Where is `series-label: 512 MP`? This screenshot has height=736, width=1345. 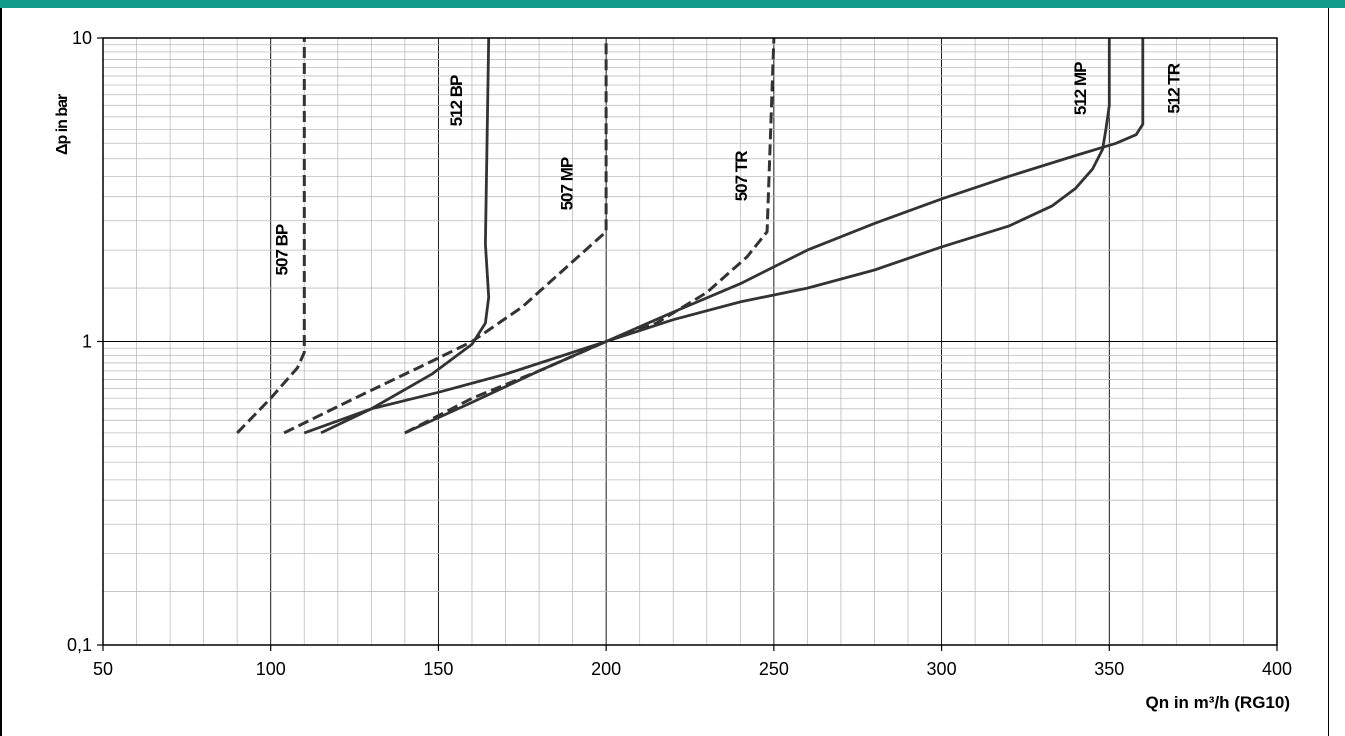 series-label: 512 MP is located at coordinates (1080, 88).